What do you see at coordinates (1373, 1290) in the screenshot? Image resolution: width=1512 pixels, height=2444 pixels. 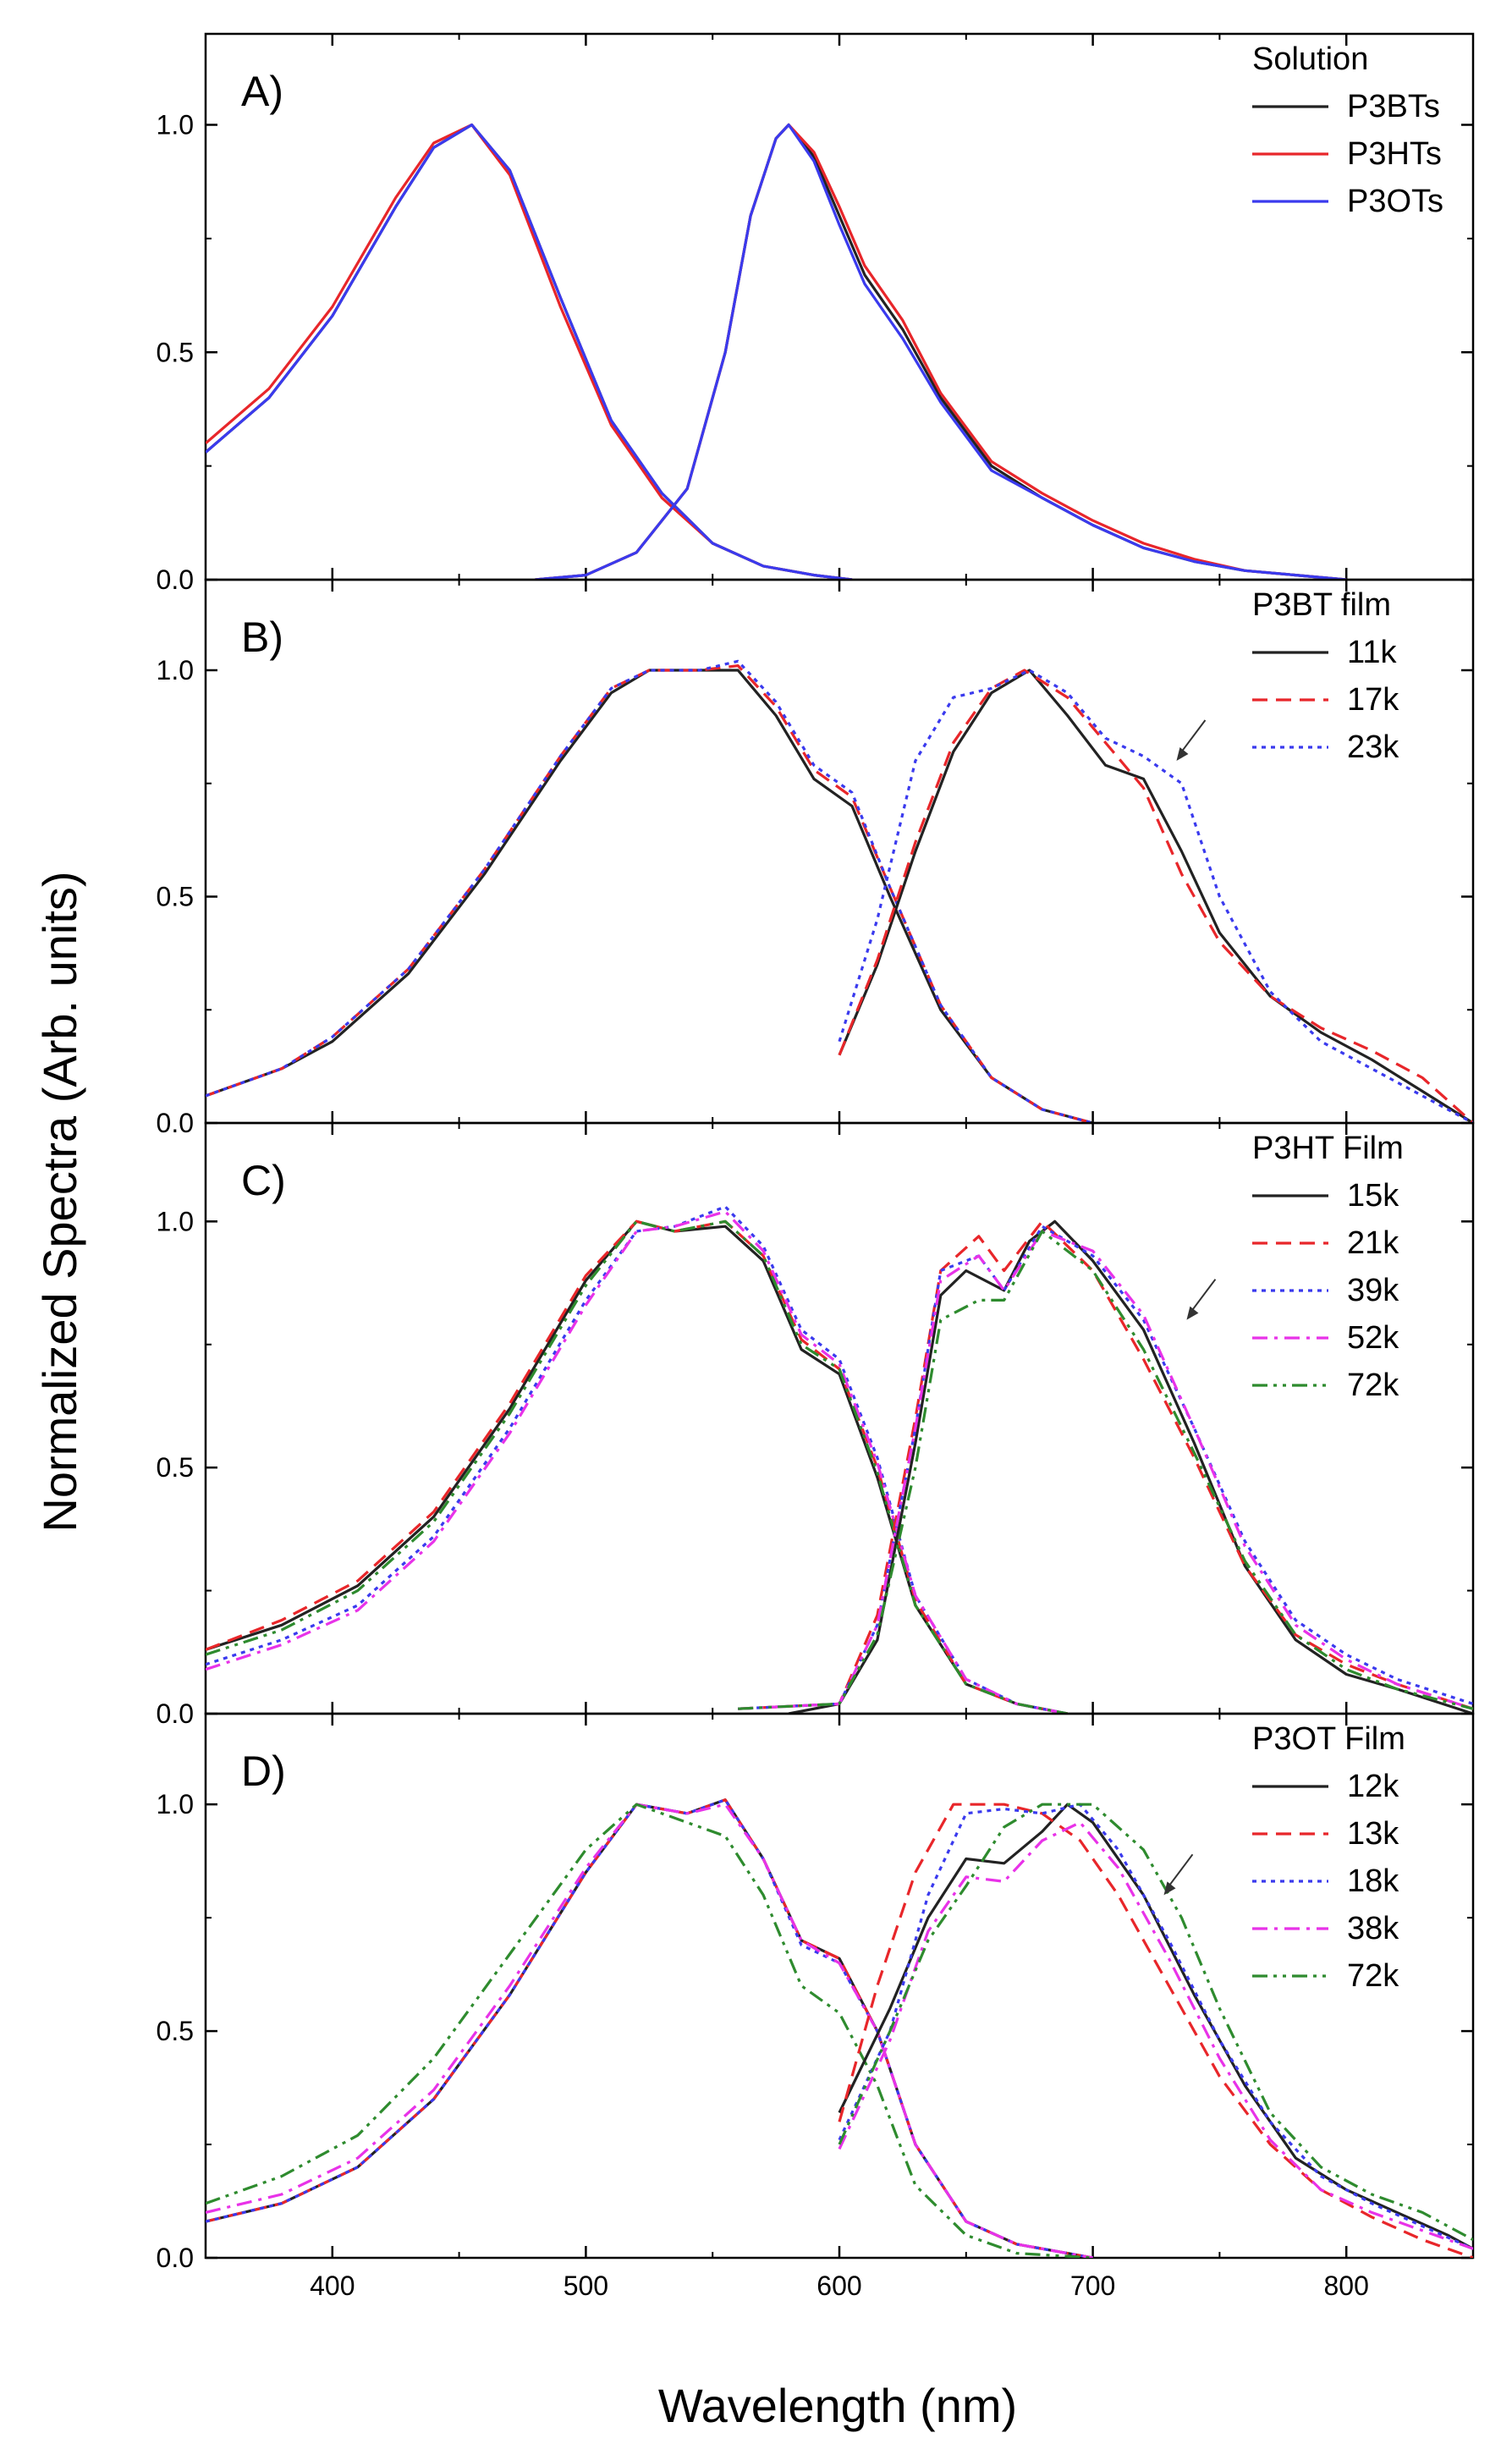 I see `legend-label: 39k` at bounding box center [1373, 1290].